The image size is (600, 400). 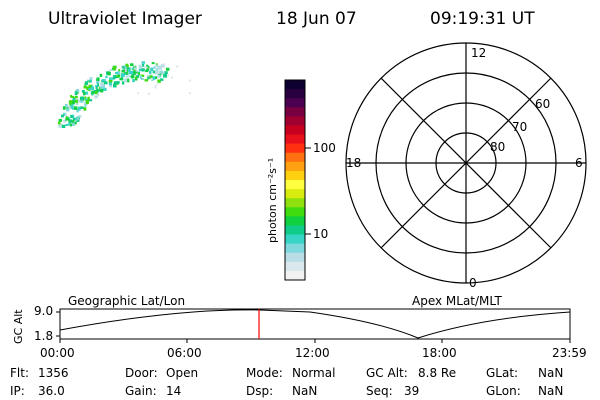 I want to click on xtick-label-0600: 06:00, so click(x=184, y=353).